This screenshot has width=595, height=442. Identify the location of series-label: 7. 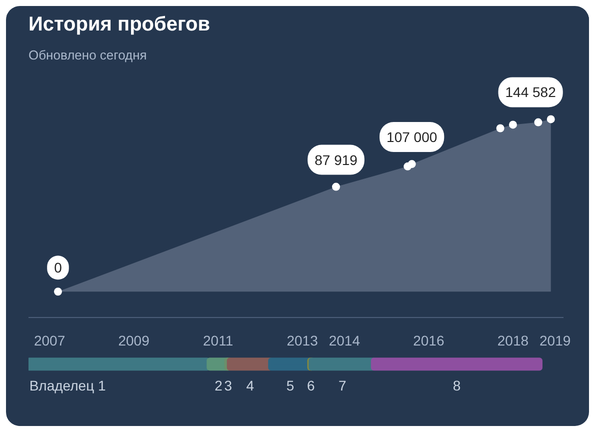
(342, 386).